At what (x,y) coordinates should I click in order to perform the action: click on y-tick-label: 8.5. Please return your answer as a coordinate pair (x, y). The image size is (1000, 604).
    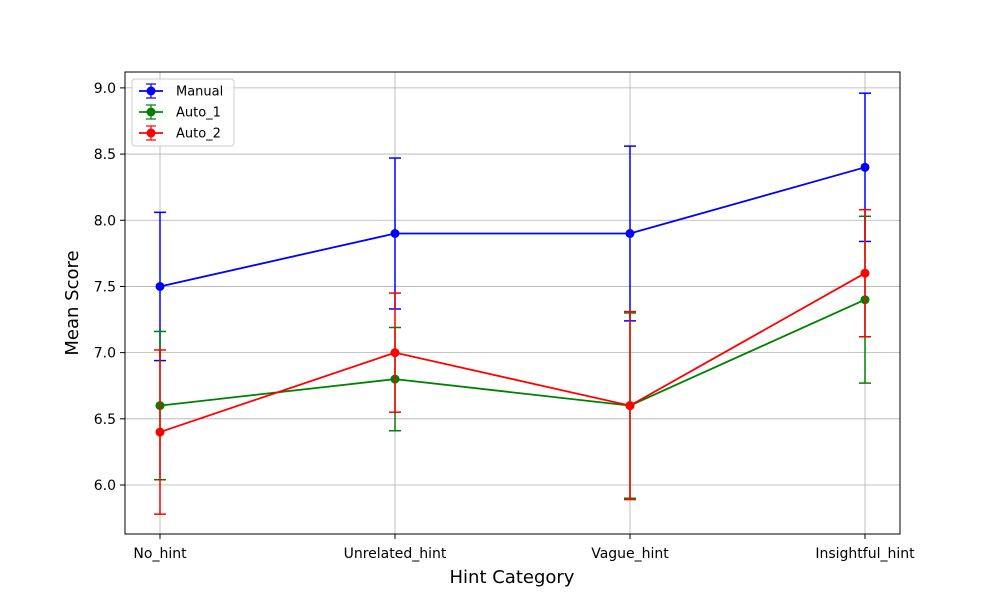
    Looking at the image, I should click on (105, 155).